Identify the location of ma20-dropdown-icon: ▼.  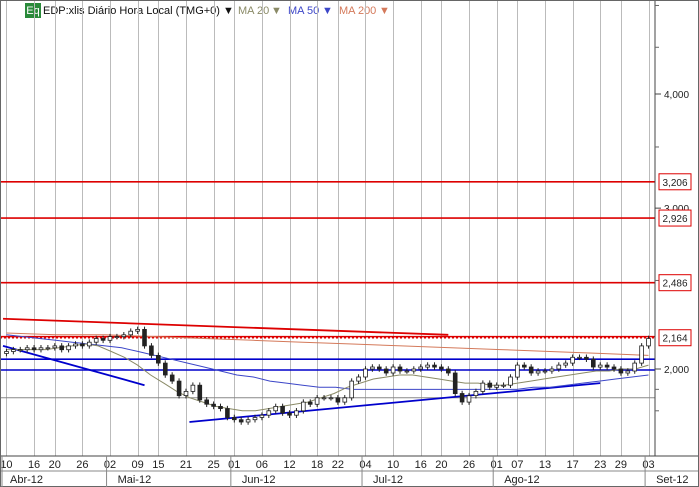
(276, 11).